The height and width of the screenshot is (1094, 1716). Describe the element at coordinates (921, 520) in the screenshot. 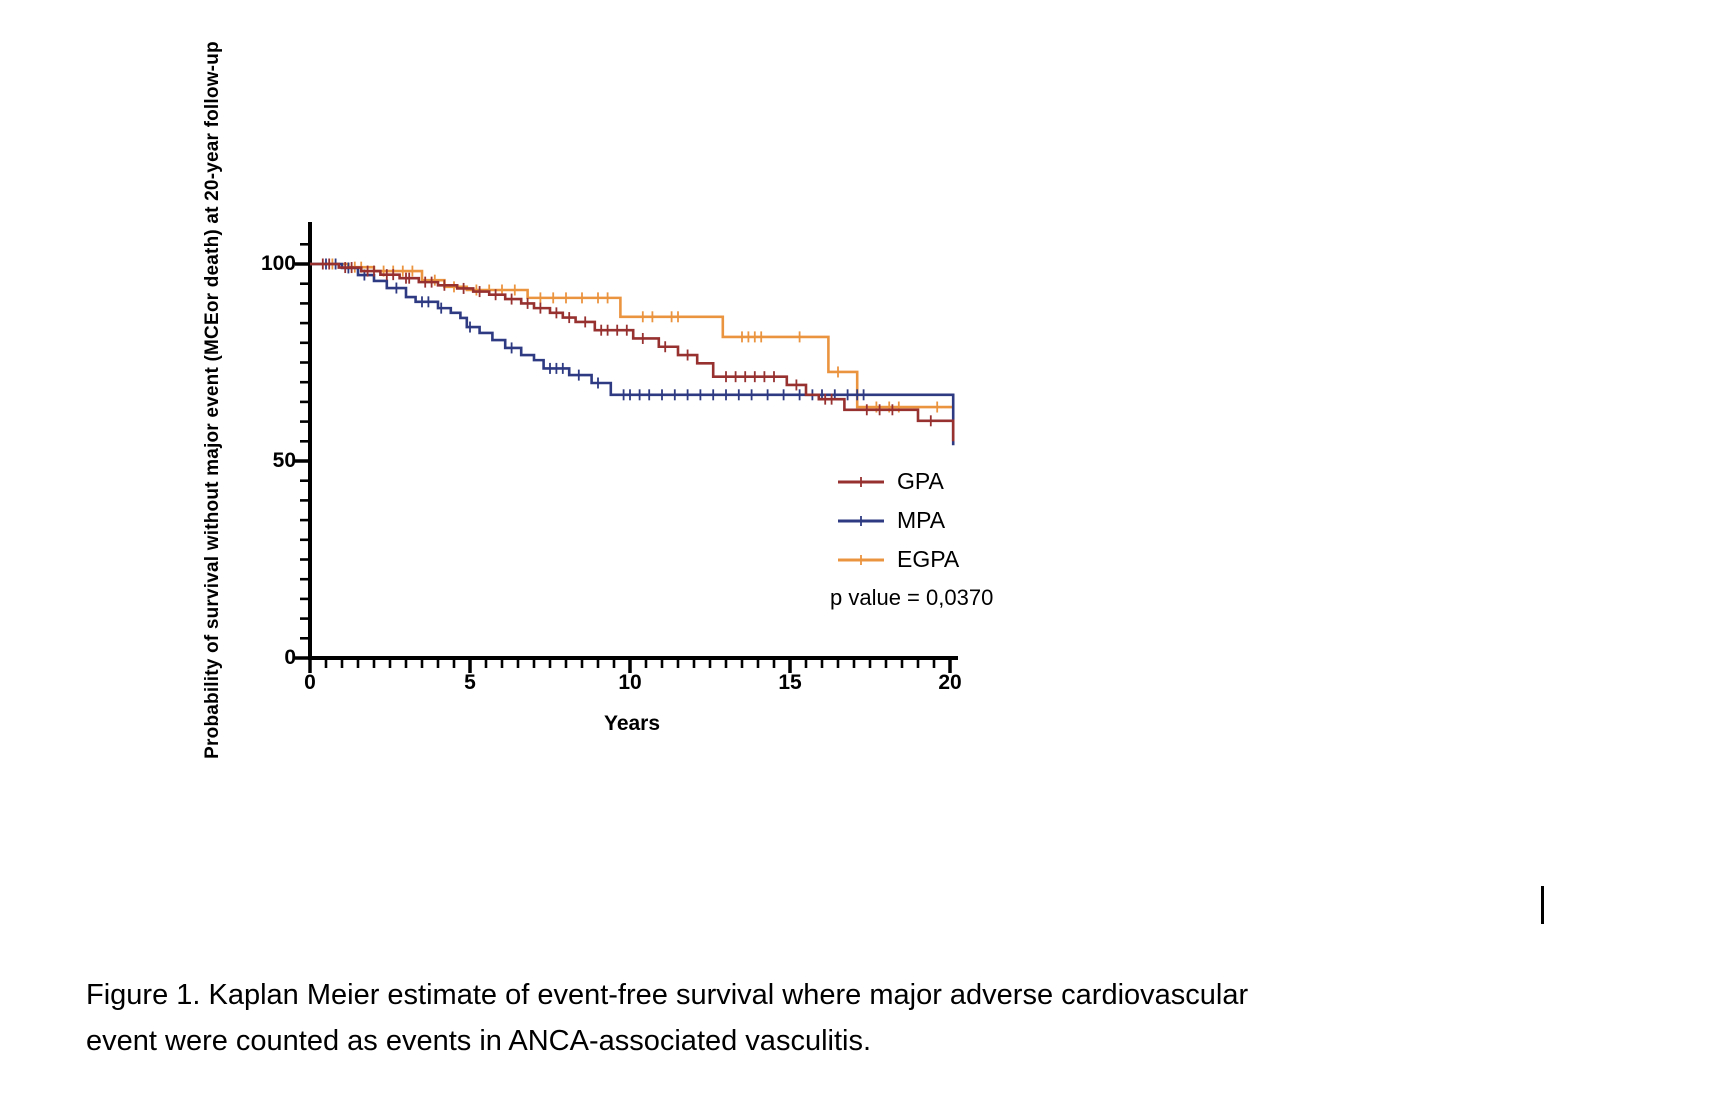

I see `legend-label-mpa: MPA` at that location.